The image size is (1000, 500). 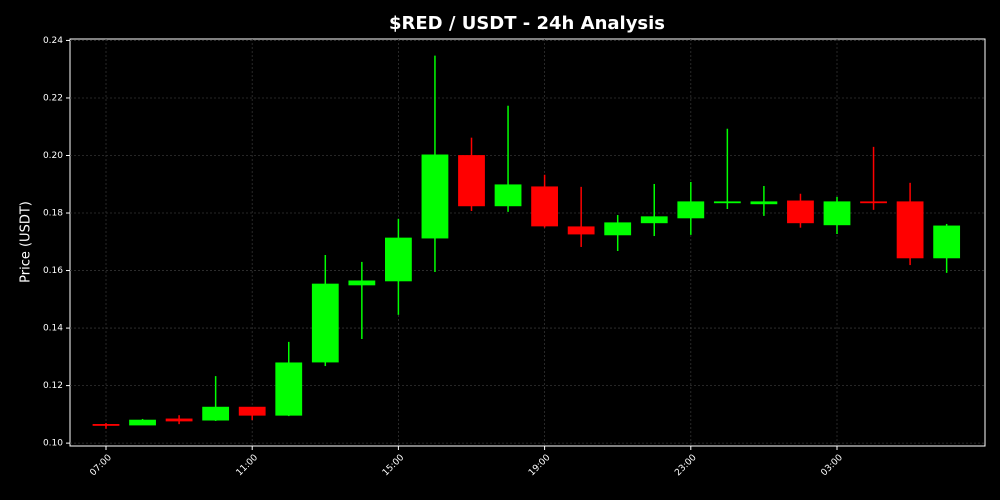 What do you see at coordinates (832, 466) in the screenshot?
I see `x-tick-label: 03:00` at bounding box center [832, 466].